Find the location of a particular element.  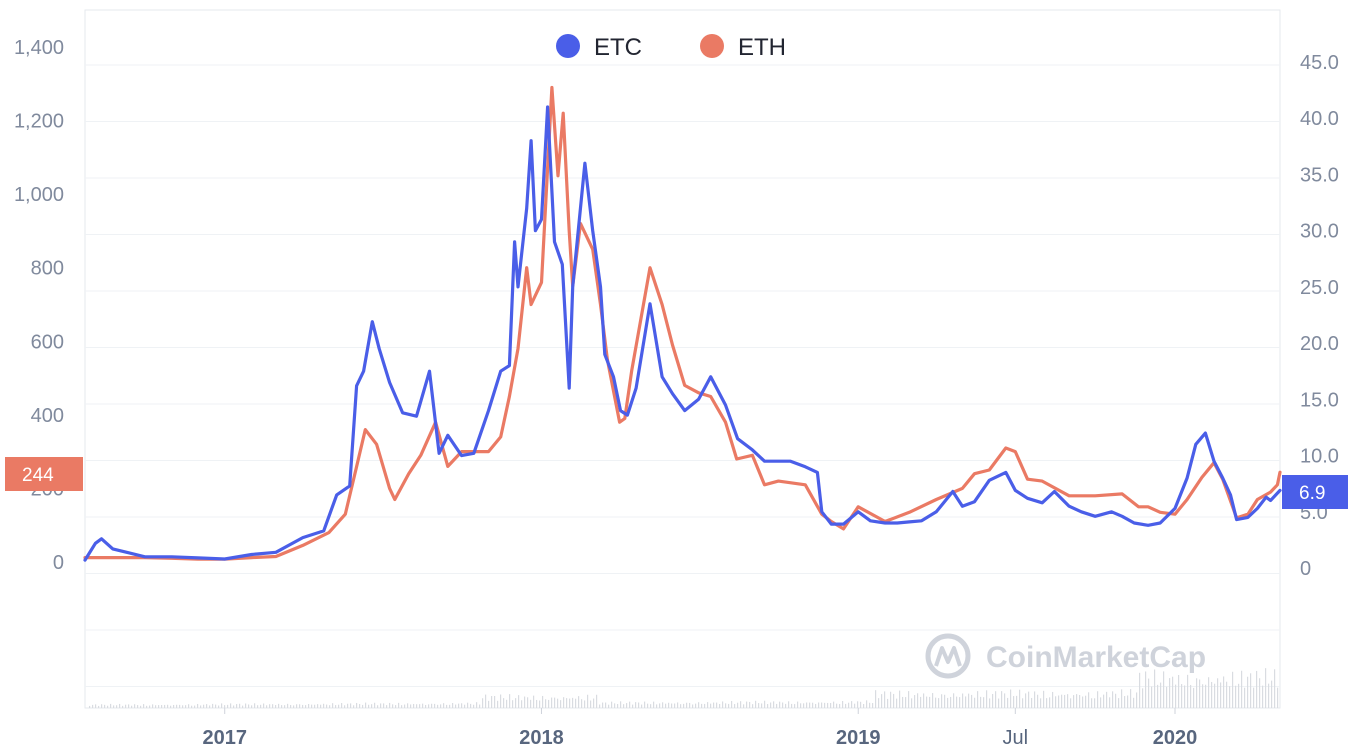

left-tick-label: 1,400 is located at coordinates (39, 48).